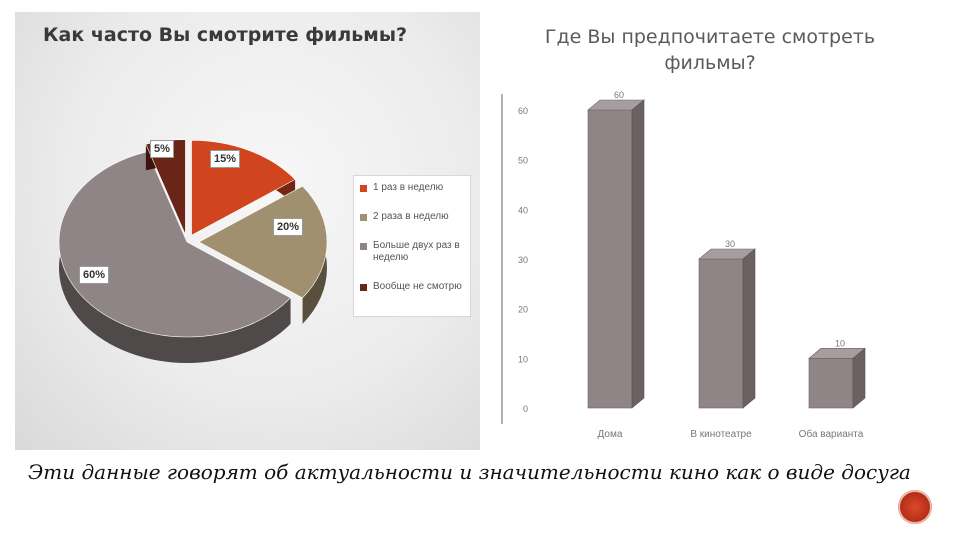 The height and width of the screenshot is (540, 960). What do you see at coordinates (840, 343) in the screenshot?
I see `bar-value-label: 10` at bounding box center [840, 343].